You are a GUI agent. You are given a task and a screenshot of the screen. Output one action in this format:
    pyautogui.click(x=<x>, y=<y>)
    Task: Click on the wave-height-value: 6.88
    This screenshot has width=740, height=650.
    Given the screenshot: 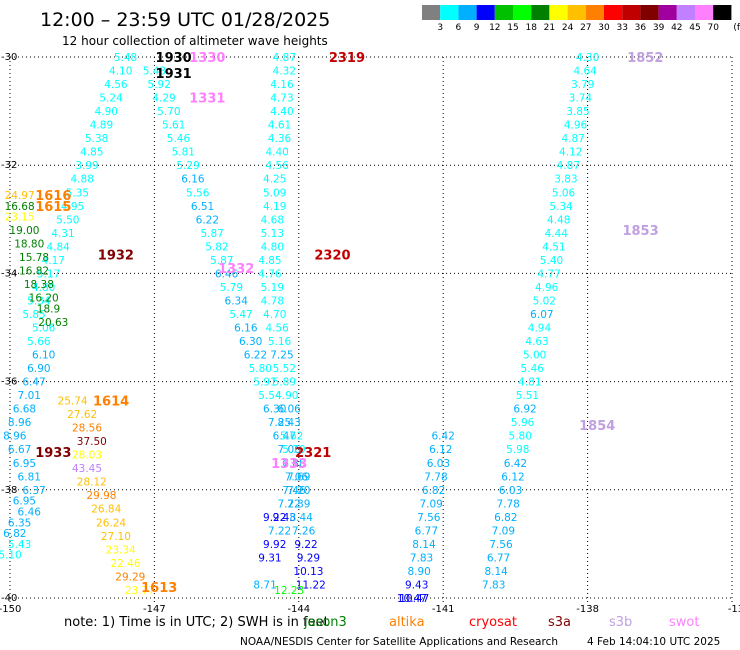 What is the action you would take?
    pyautogui.click(x=293, y=464)
    